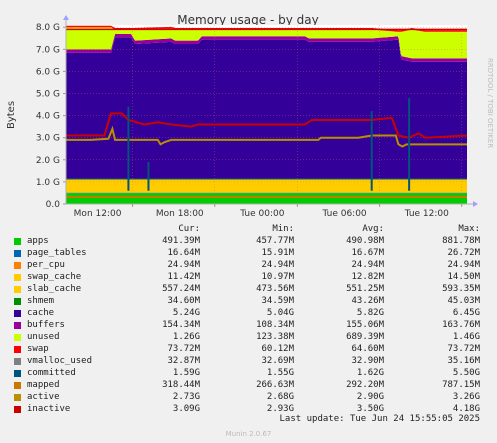 This screenshot has height=443, width=497. What do you see at coordinates (466, 409) in the screenshot?
I see `legend-max: 4.18G` at bounding box center [466, 409].